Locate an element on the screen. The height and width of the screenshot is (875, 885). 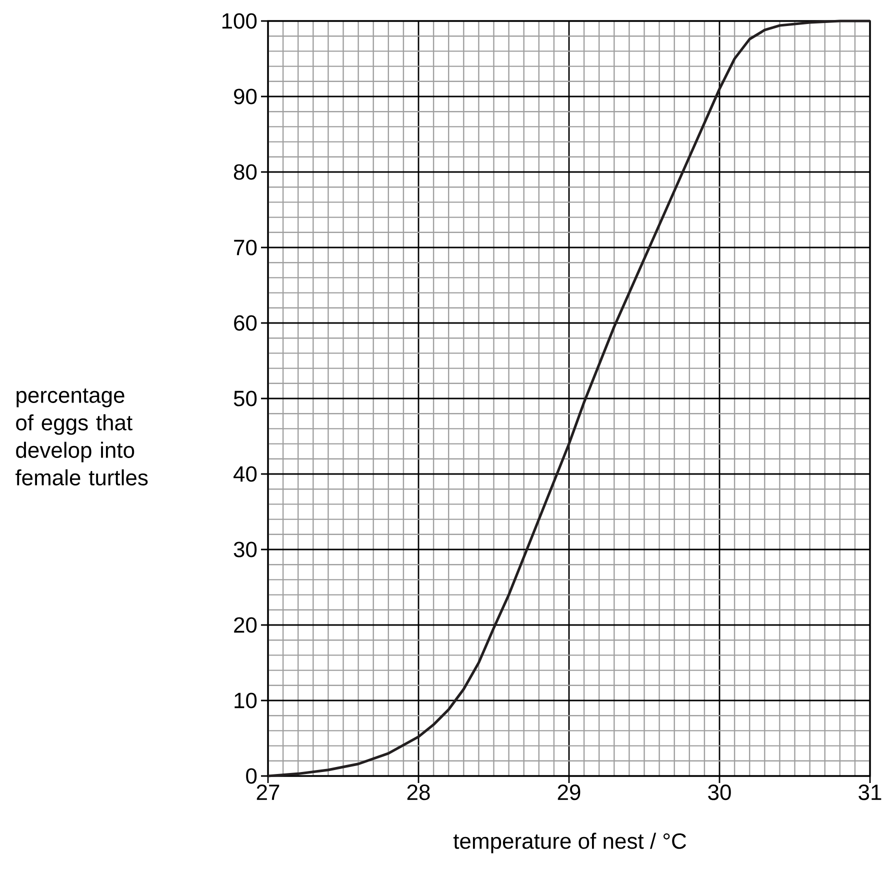
x-tick-label: 29 is located at coordinates (569, 792).